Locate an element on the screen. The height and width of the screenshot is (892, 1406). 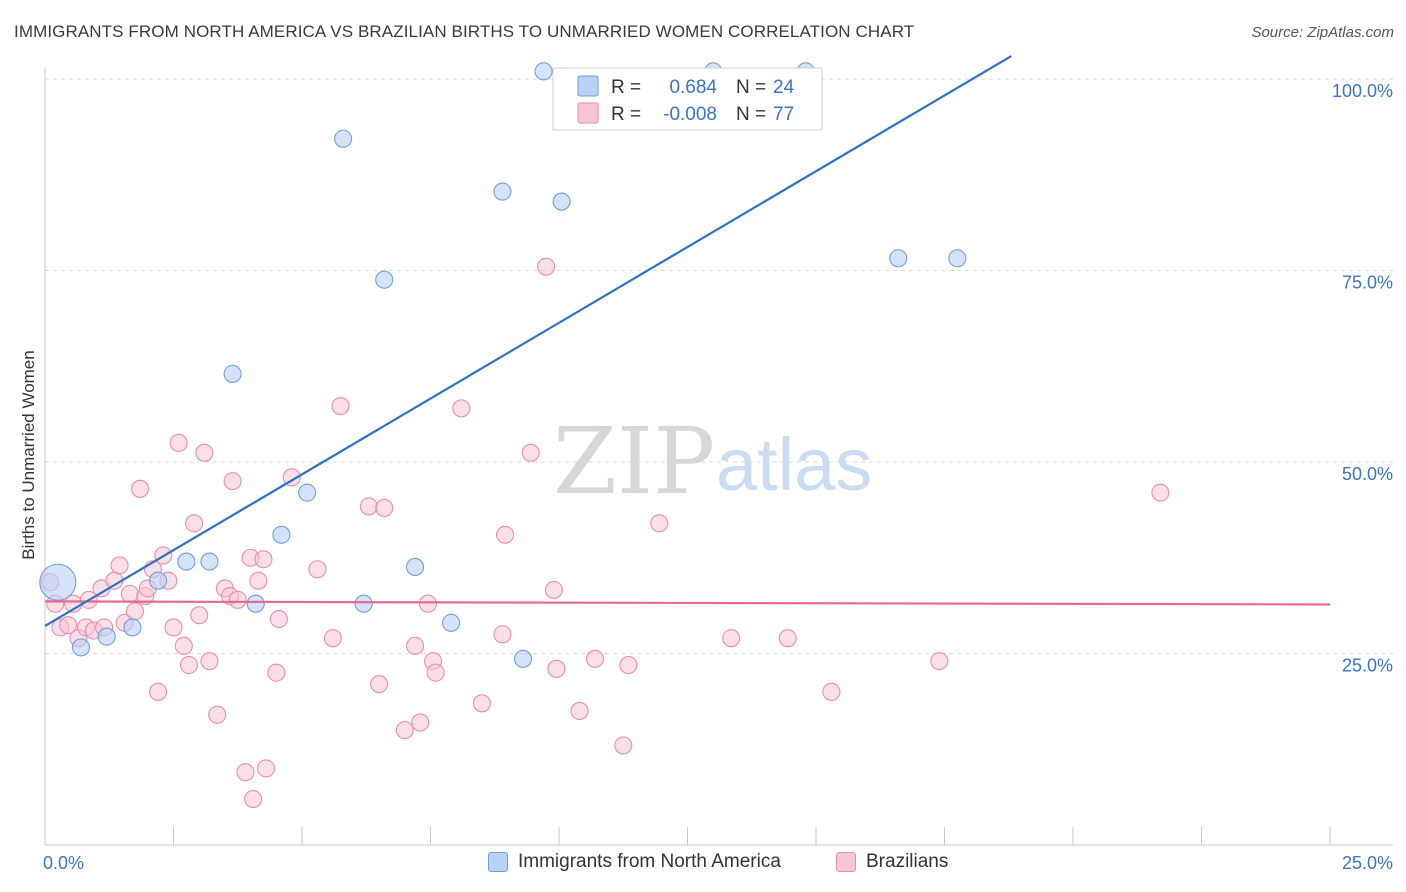
legend-n-value-blue: 24 is located at coordinates (784, 87).